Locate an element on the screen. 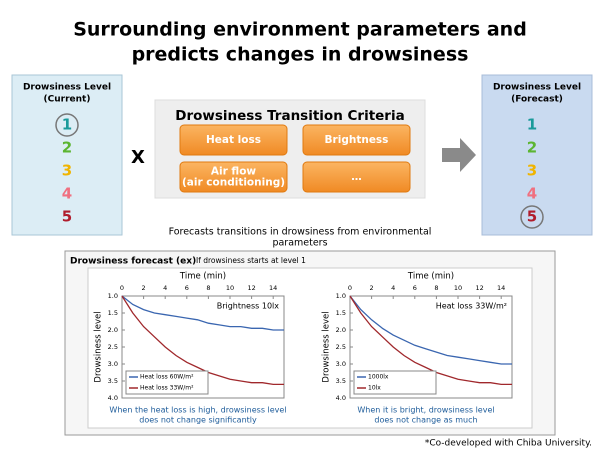 The height and width of the screenshot is (450, 600). forecast-box is located at coordinates (537, 155).